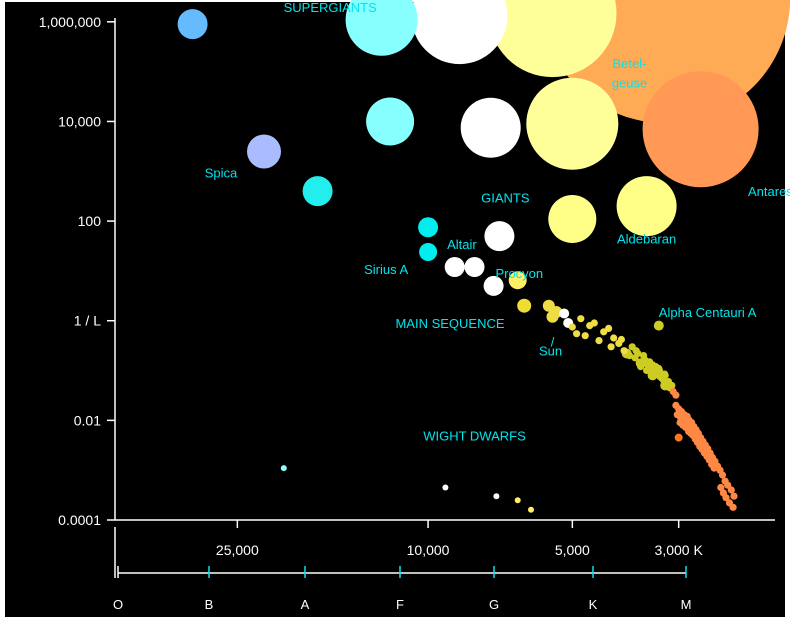 The height and width of the screenshot is (619, 790). I want to click on class-tick-label: B, so click(209, 604).